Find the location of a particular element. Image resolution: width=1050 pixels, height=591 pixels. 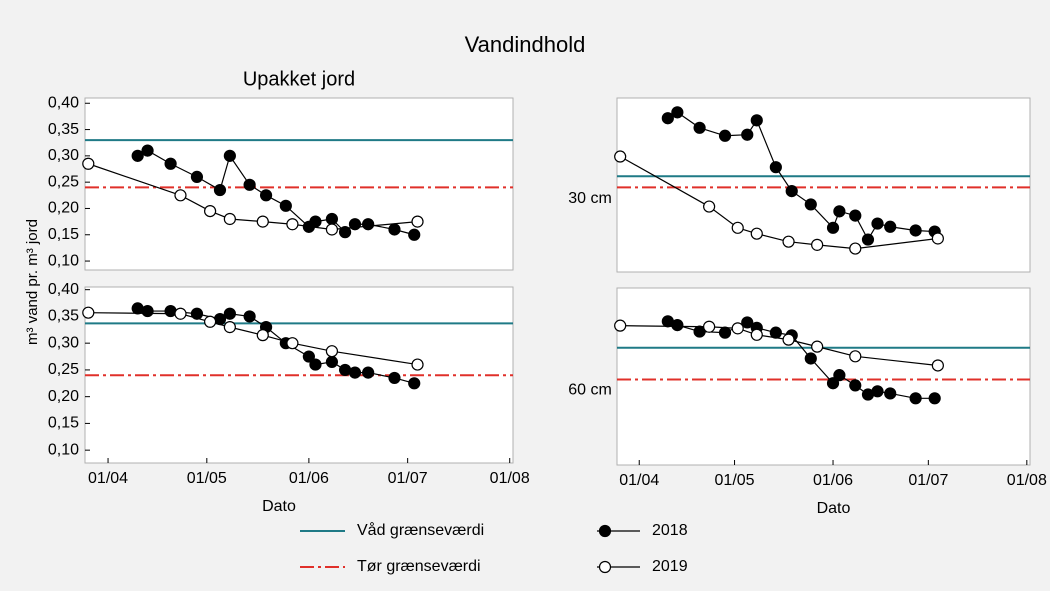

x-tick-label: 01/08 is located at coordinates (510, 478).